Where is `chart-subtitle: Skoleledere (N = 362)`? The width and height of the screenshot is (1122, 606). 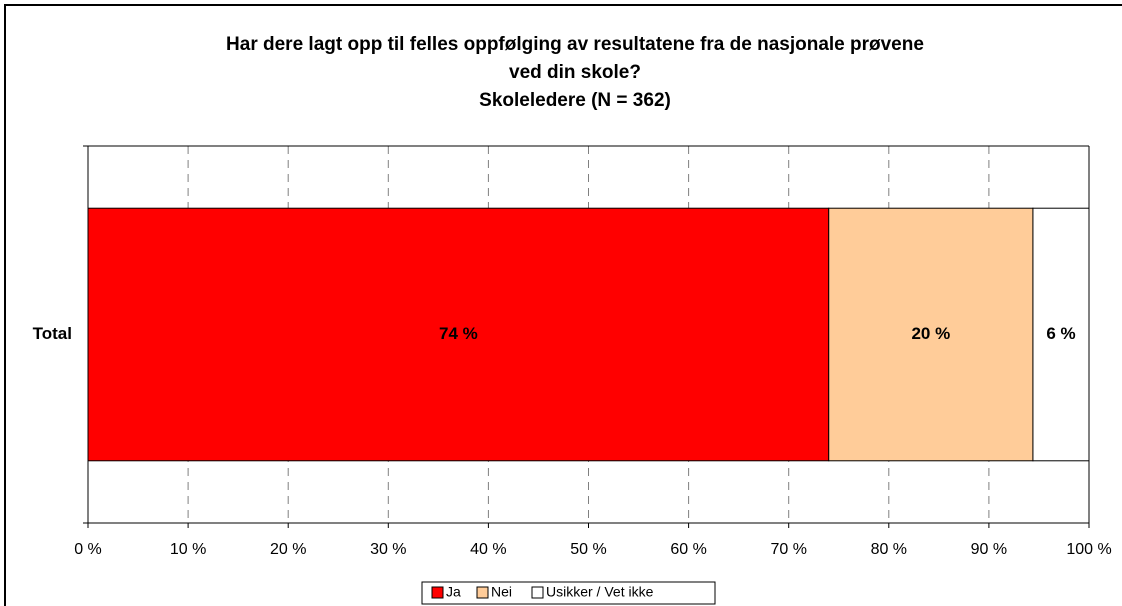 chart-subtitle: Skoleledere (N = 362) is located at coordinates (575, 100).